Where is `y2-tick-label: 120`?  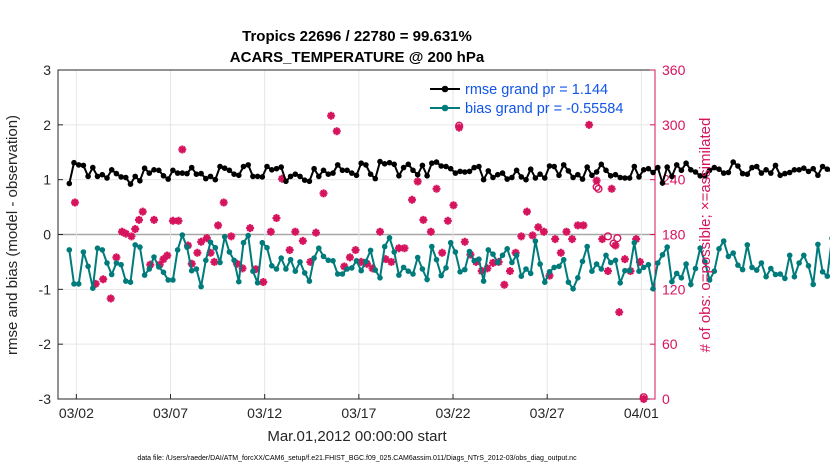 y2-tick-label: 120 is located at coordinates (674, 289).